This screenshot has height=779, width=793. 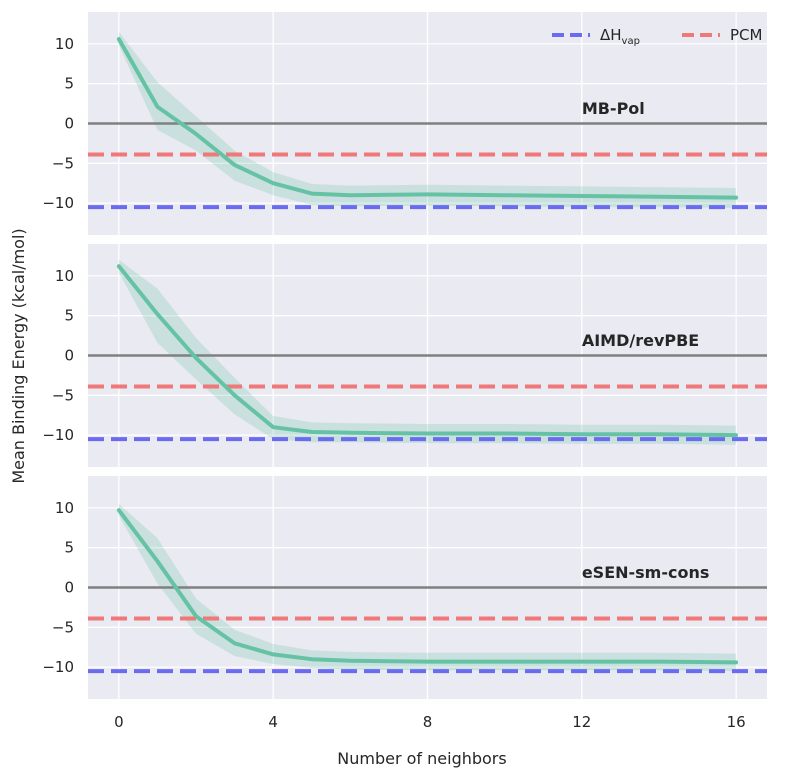 What do you see at coordinates (273, 722) in the screenshot?
I see `x-tick-label: 4` at bounding box center [273, 722].